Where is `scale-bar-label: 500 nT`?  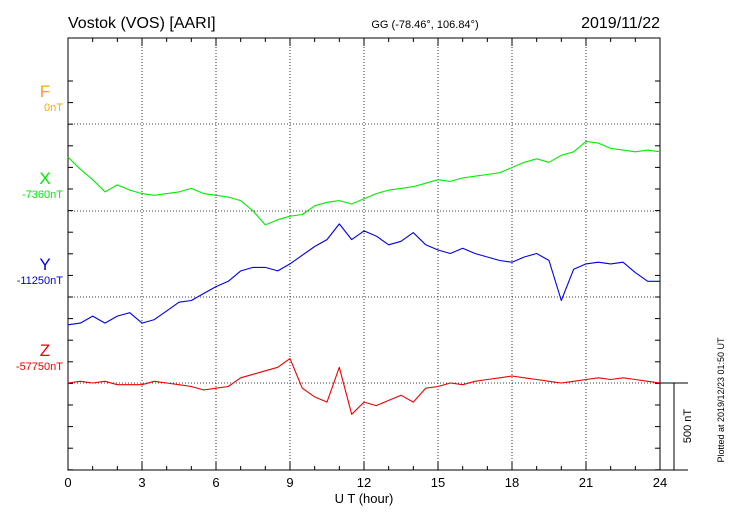 scale-bar-label: 500 nT is located at coordinates (688, 426).